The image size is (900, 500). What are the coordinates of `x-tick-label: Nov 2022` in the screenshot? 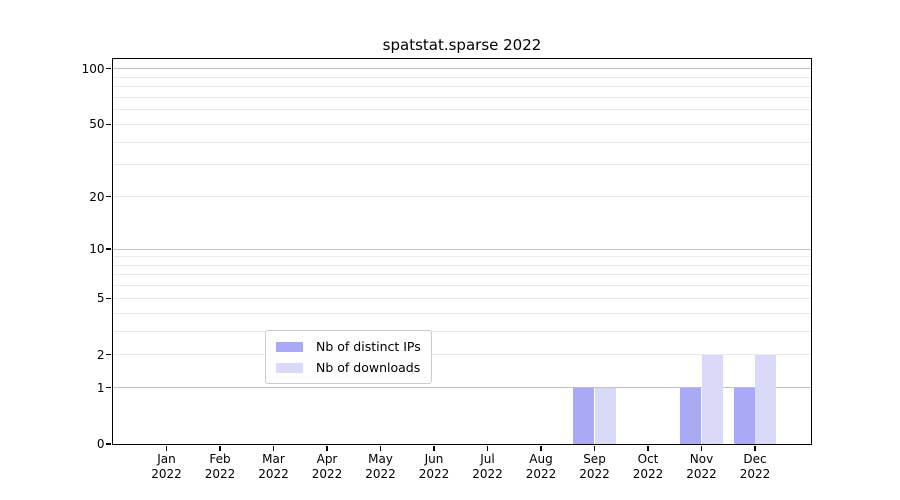 It's located at (702, 467).